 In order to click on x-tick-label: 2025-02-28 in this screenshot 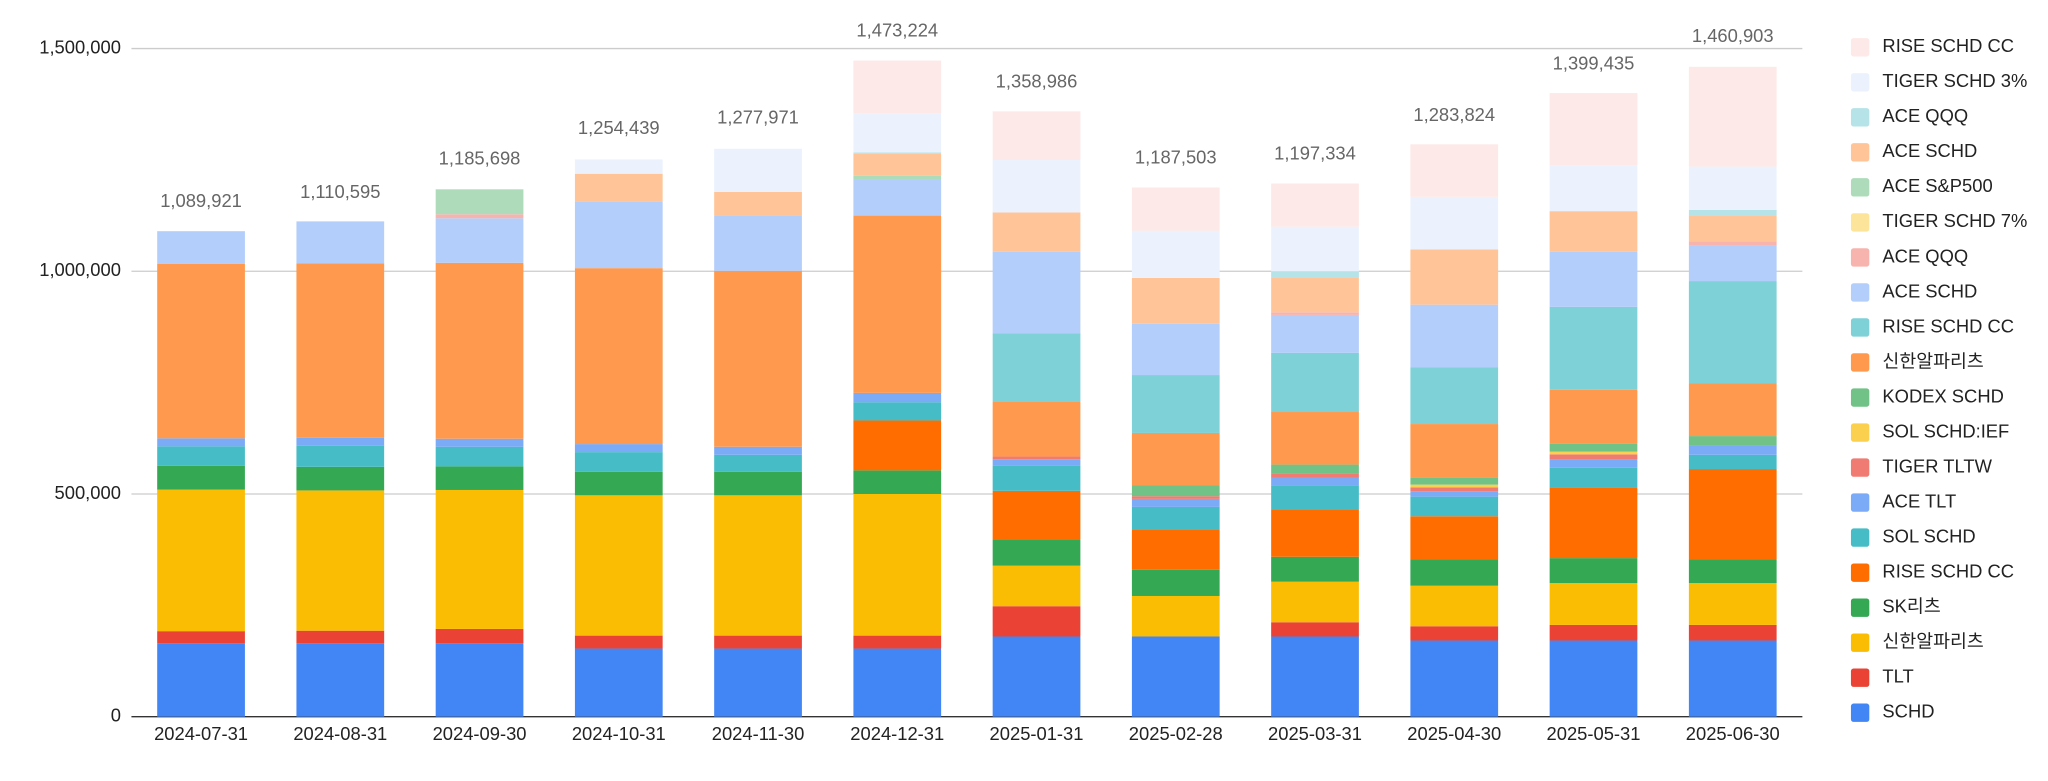, I will do `click(1176, 733)`.